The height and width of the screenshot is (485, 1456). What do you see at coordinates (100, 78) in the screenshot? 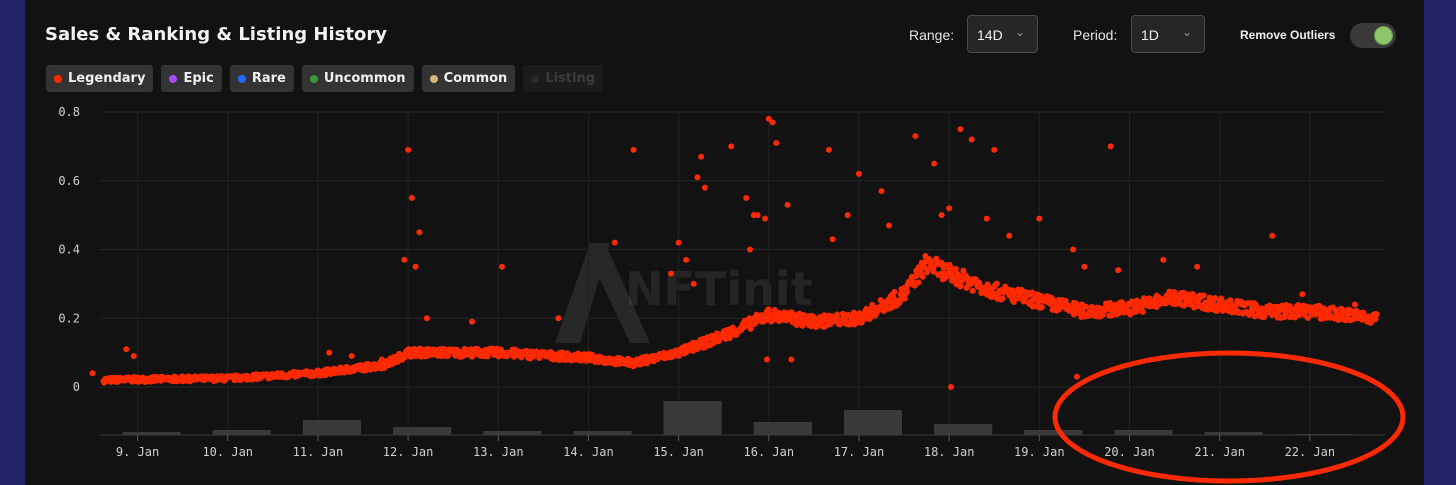
I see `legend-item-legendary: Legendary` at bounding box center [100, 78].